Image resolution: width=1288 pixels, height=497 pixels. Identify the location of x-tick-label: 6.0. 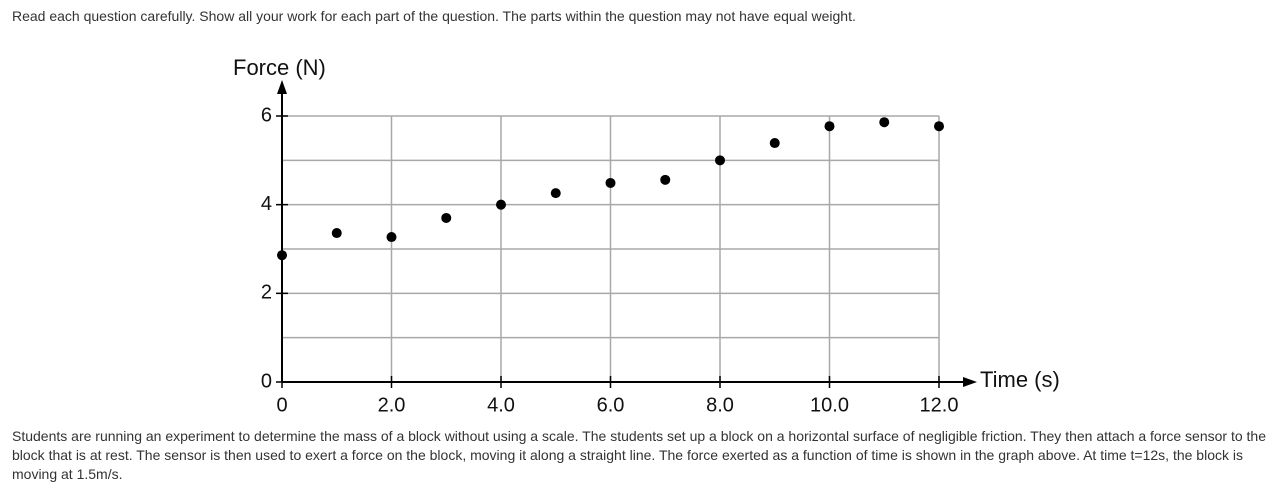
(611, 405).